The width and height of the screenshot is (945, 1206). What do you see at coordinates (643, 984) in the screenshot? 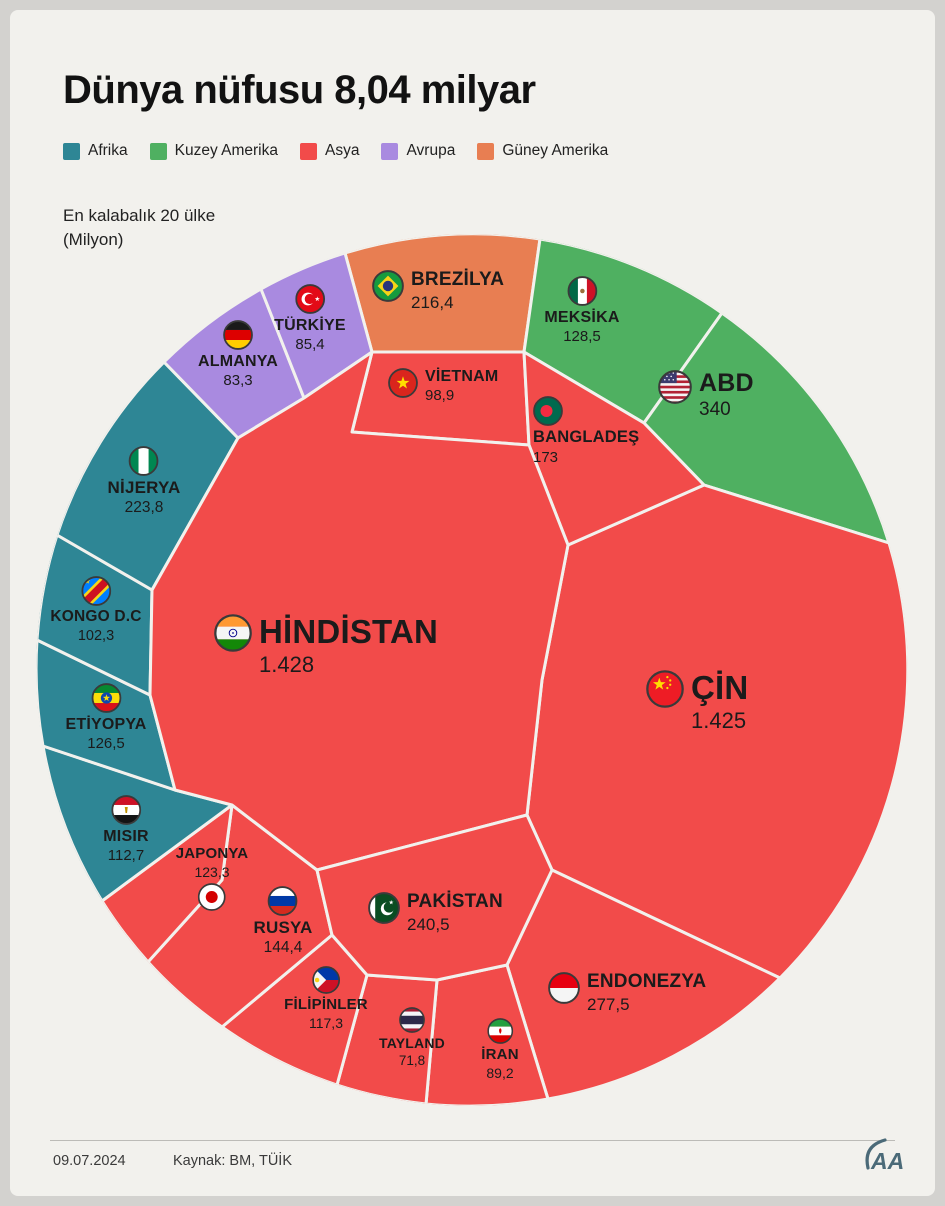
I see `cell-endonezya` at bounding box center [643, 984].